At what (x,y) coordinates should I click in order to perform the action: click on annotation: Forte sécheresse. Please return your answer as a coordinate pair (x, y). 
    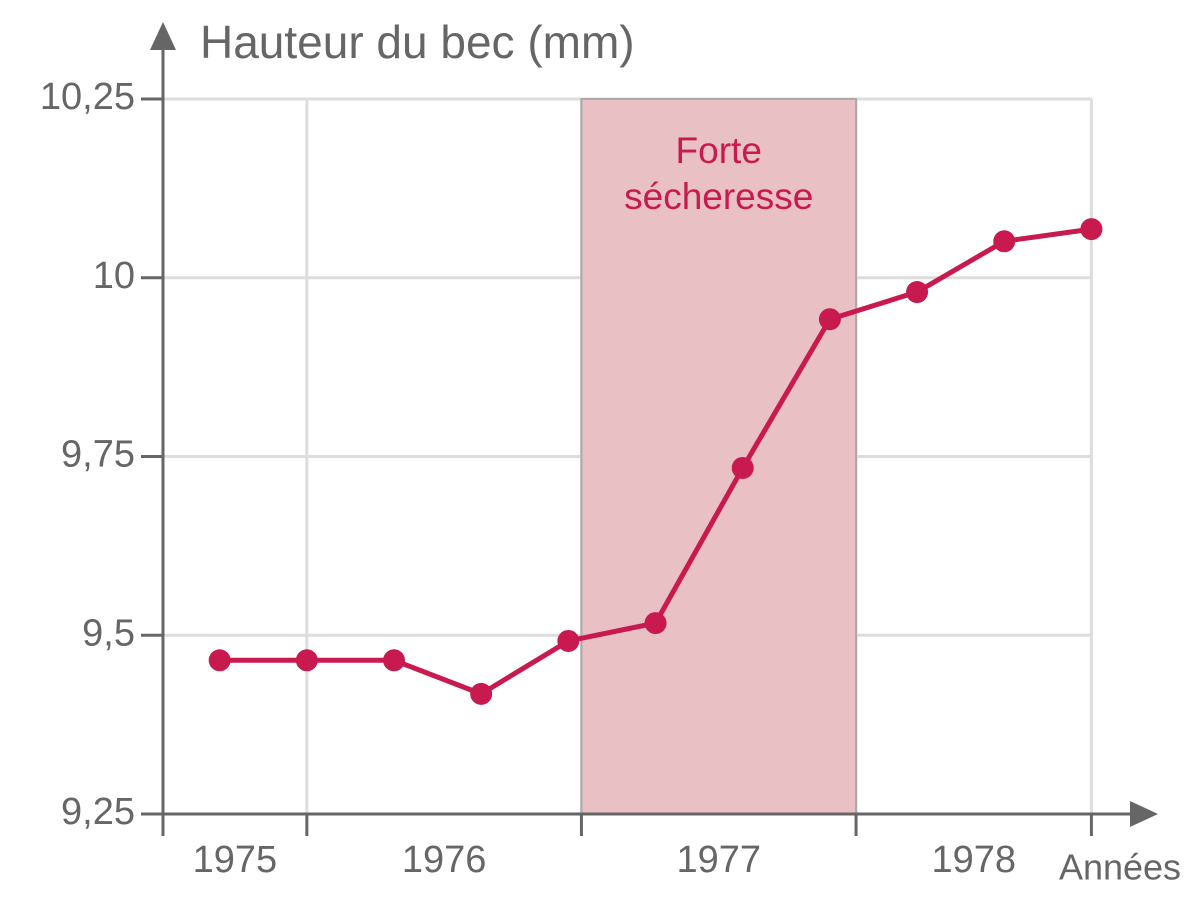
    Looking at the image, I should click on (719, 173).